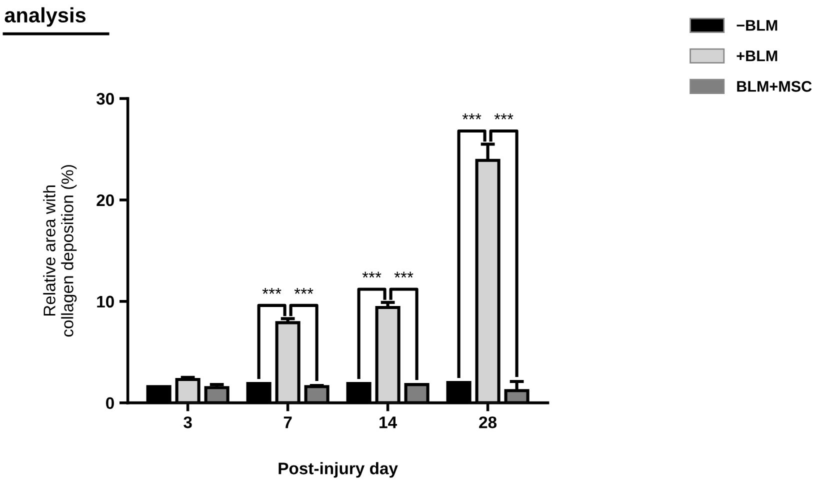 Image resolution: width=830 pixels, height=483 pixels. Describe the element at coordinates (388, 422) in the screenshot. I see `x-tick-label: 14` at that location.